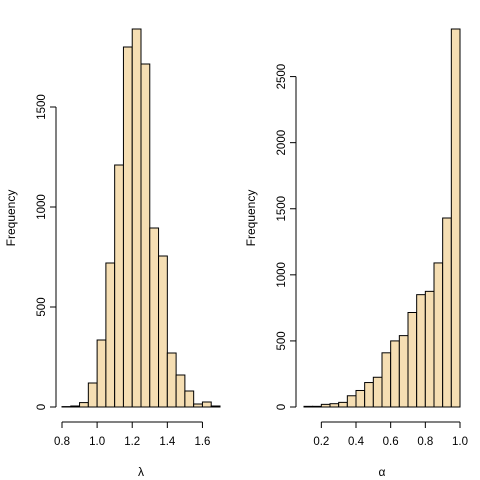 The height and width of the screenshot is (480, 480). Describe the element at coordinates (425, 442) in the screenshot. I see `alpha-x-tick-label: 0.8` at that location.